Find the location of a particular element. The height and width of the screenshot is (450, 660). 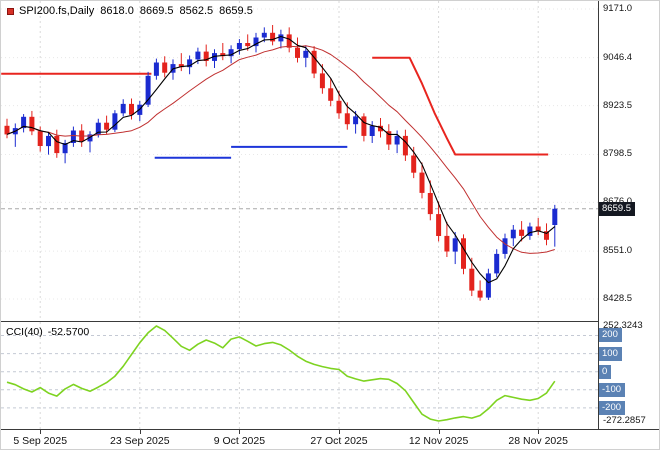

time-axis-label: 9 Oct 2025 is located at coordinates (239, 441).